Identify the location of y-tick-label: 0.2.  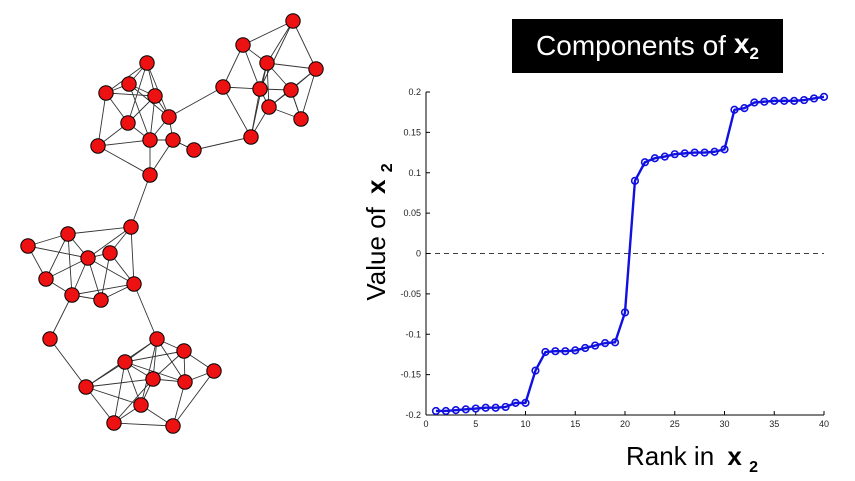
(414, 92).